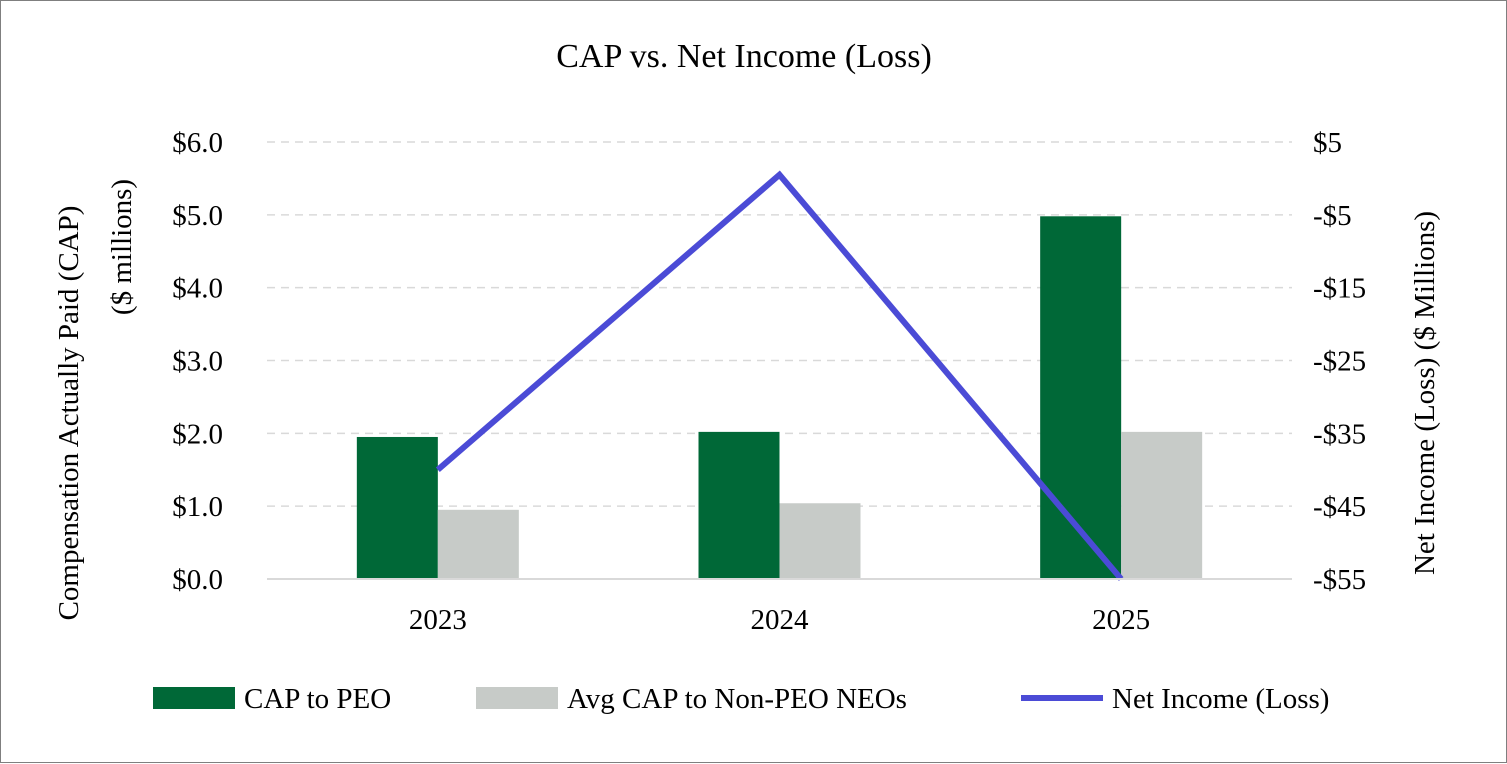 The height and width of the screenshot is (764, 1507). Describe the element at coordinates (397, 508) in the screenshot. I see `bar-cap-to-peo-2023` at that location.